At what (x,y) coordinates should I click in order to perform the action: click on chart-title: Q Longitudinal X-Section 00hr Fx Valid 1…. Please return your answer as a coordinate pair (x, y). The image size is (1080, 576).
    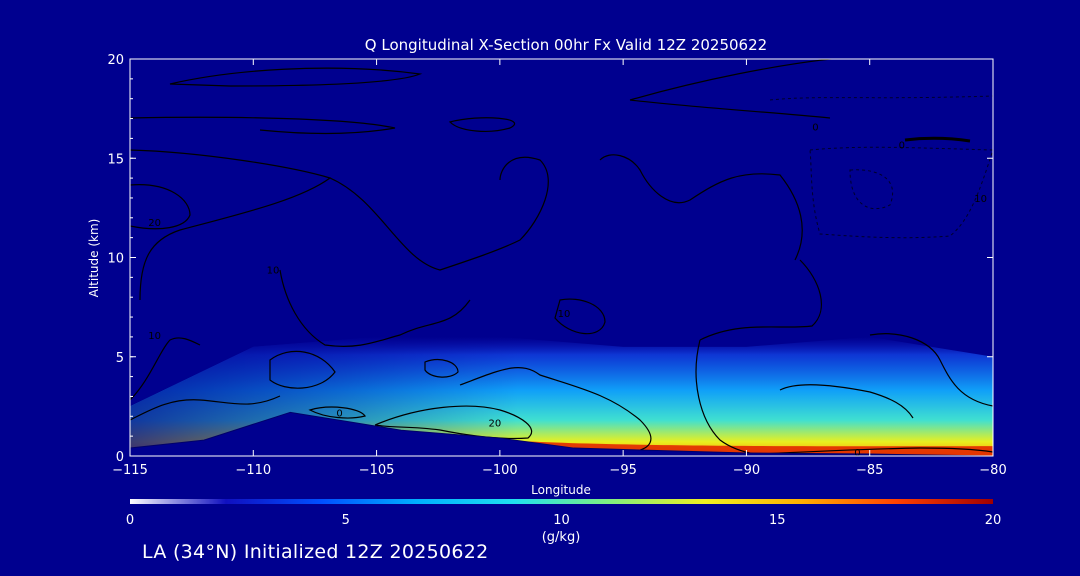
    Looking at the image, I should click on (566, 45).